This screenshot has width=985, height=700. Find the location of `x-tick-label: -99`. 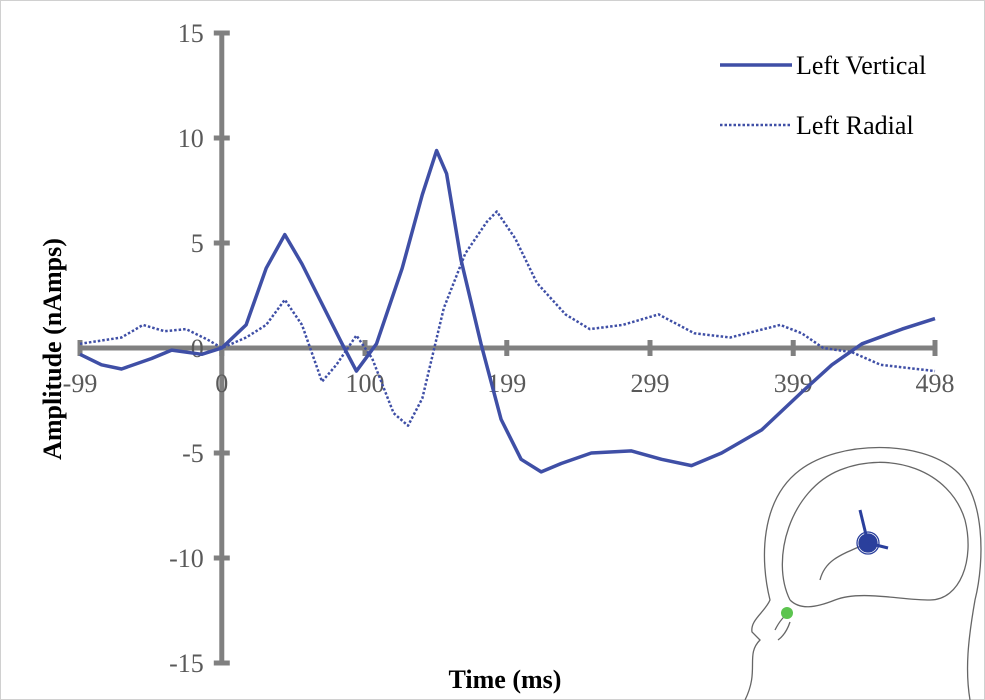

x-tick-label: -99 is located at coordinates (80, 383).